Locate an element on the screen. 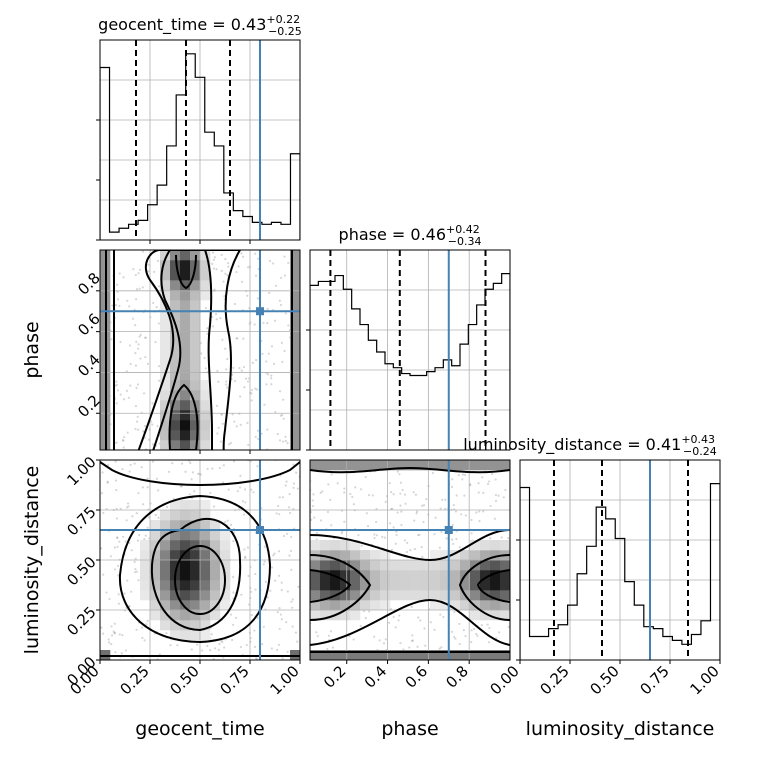 Image resolution: width=760 pixels, height=760 pixels. contour-inner-low is located at coordinates (183, 416).